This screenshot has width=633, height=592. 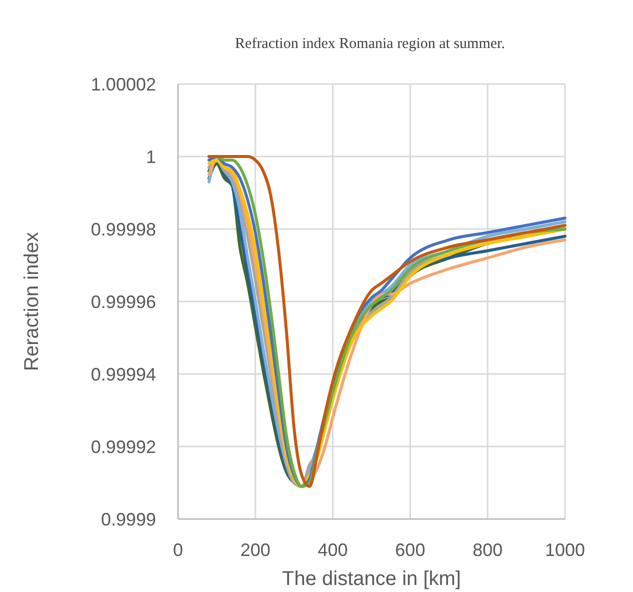 I want to click on y-tick-label: 1, so click(x=151, y=156).